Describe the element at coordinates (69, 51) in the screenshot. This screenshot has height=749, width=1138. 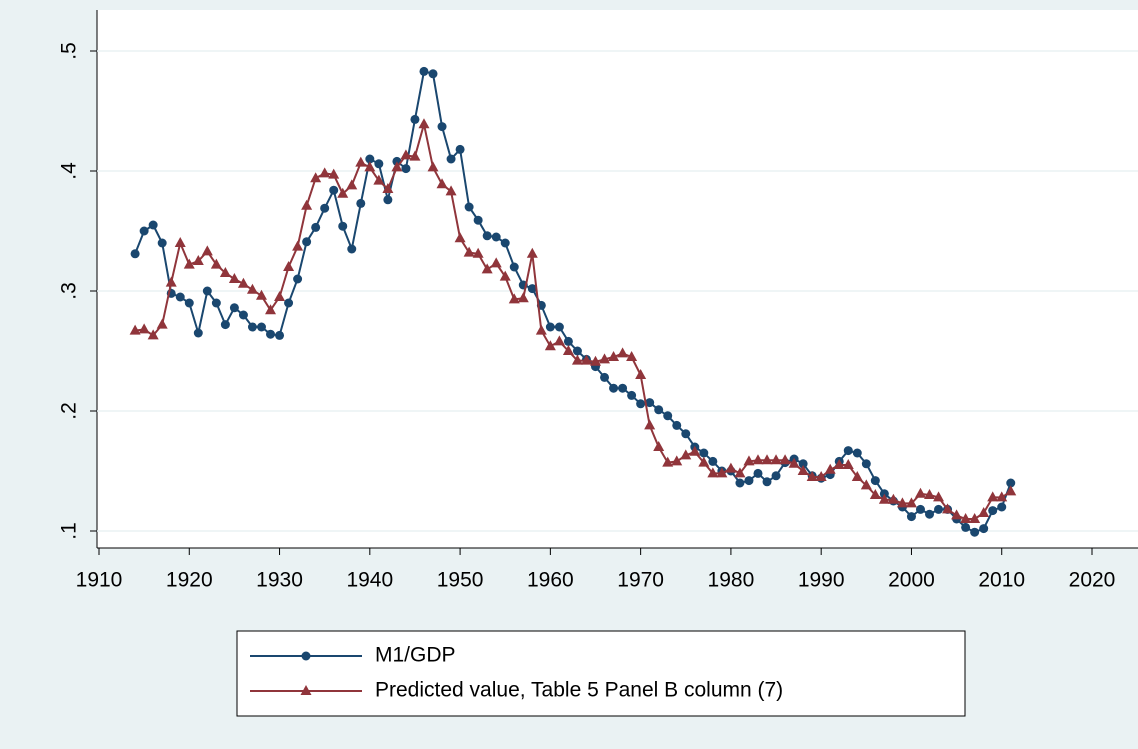
I see `y-tick-label: .5` at that location.